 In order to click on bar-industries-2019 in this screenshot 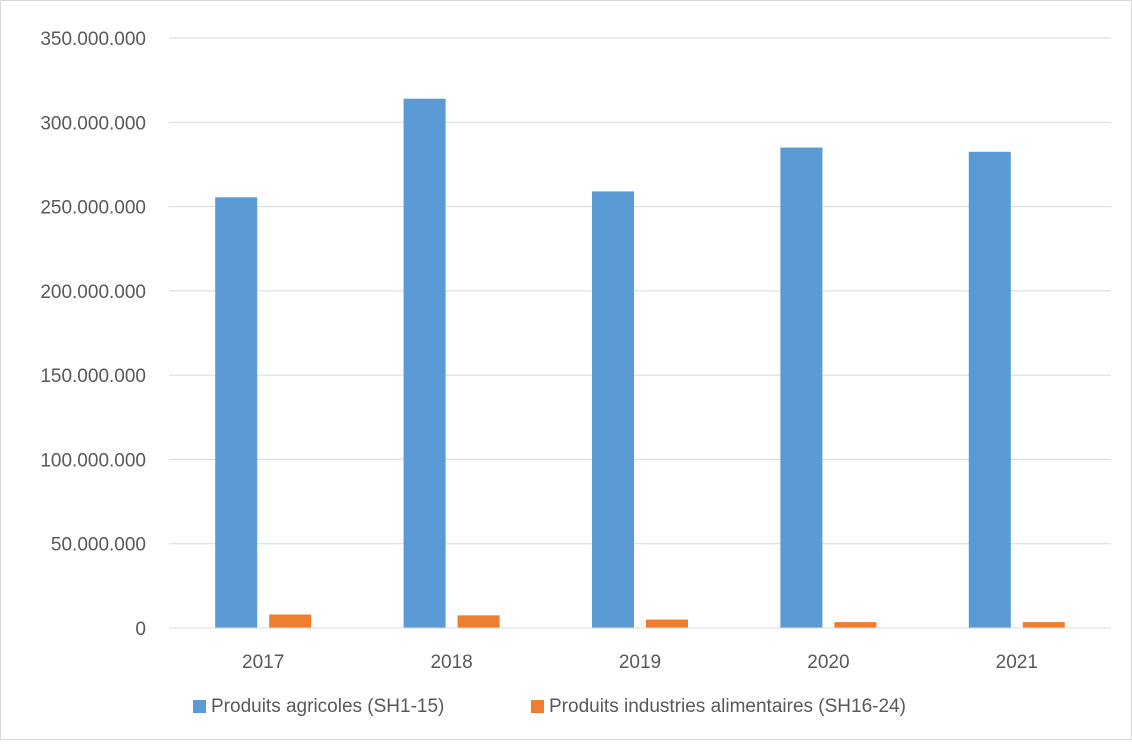, I will do `click(667, 623)`.